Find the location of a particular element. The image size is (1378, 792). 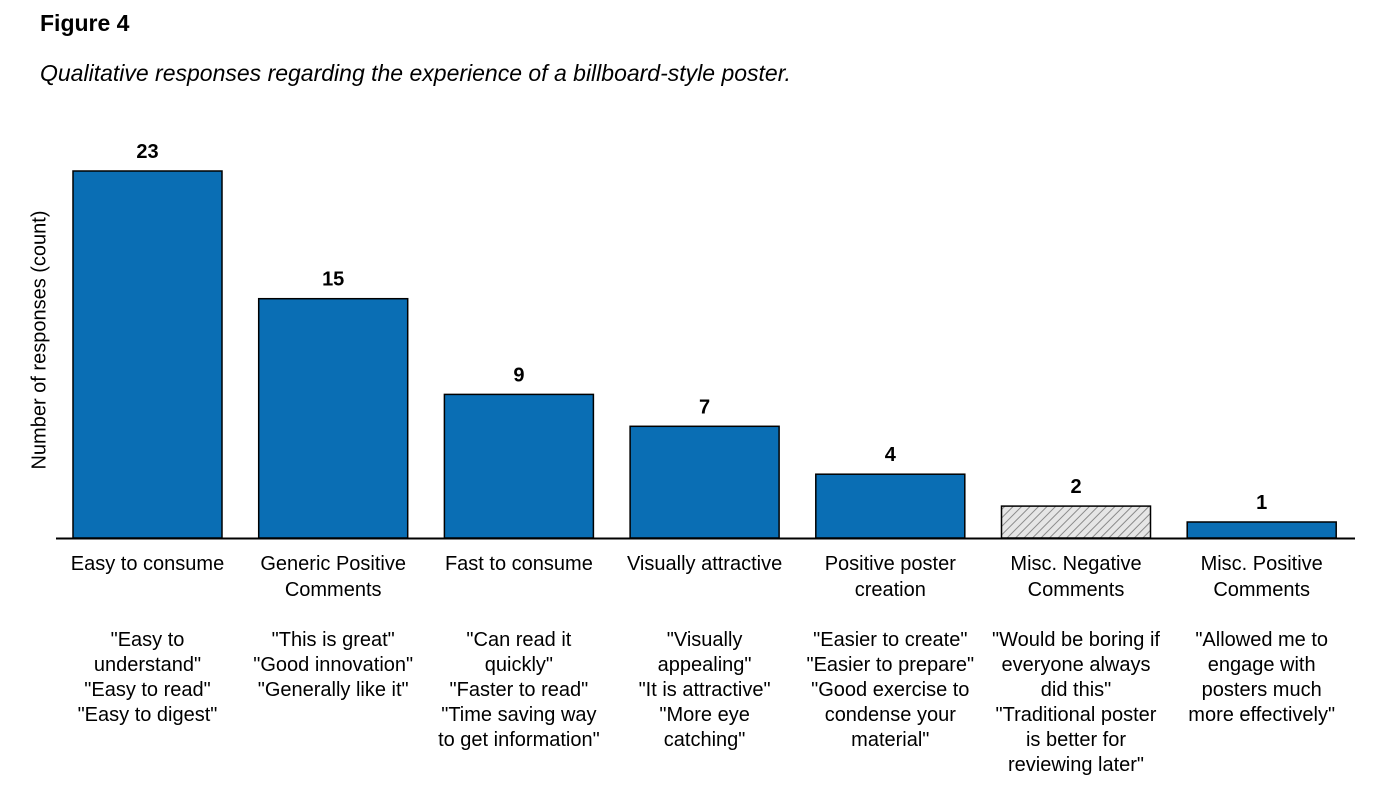

category-label-3: Fast to consume is located at coordinates (519, 564).